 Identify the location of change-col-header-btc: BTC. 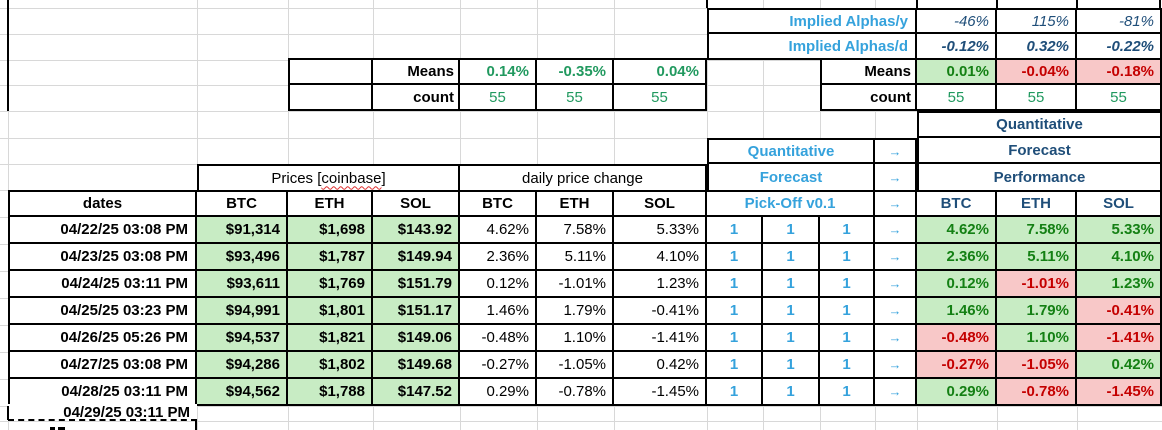
(498, 203).